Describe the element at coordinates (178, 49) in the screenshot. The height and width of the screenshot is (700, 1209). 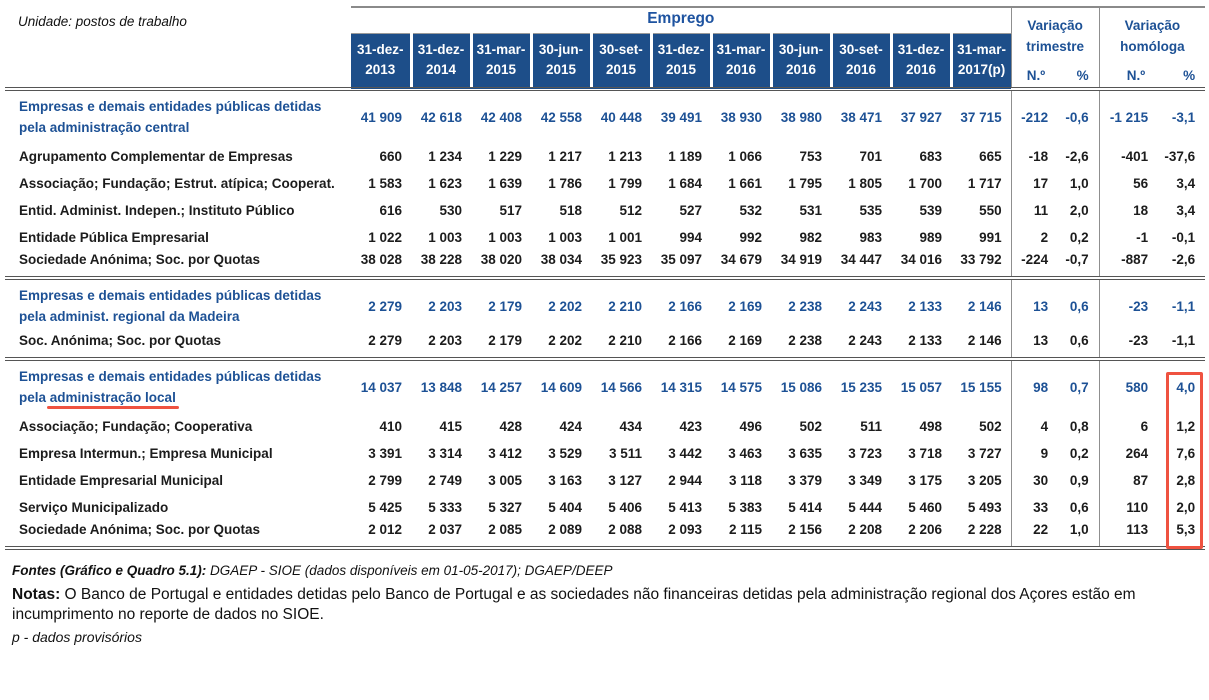
I see `label-column-header` at that location.